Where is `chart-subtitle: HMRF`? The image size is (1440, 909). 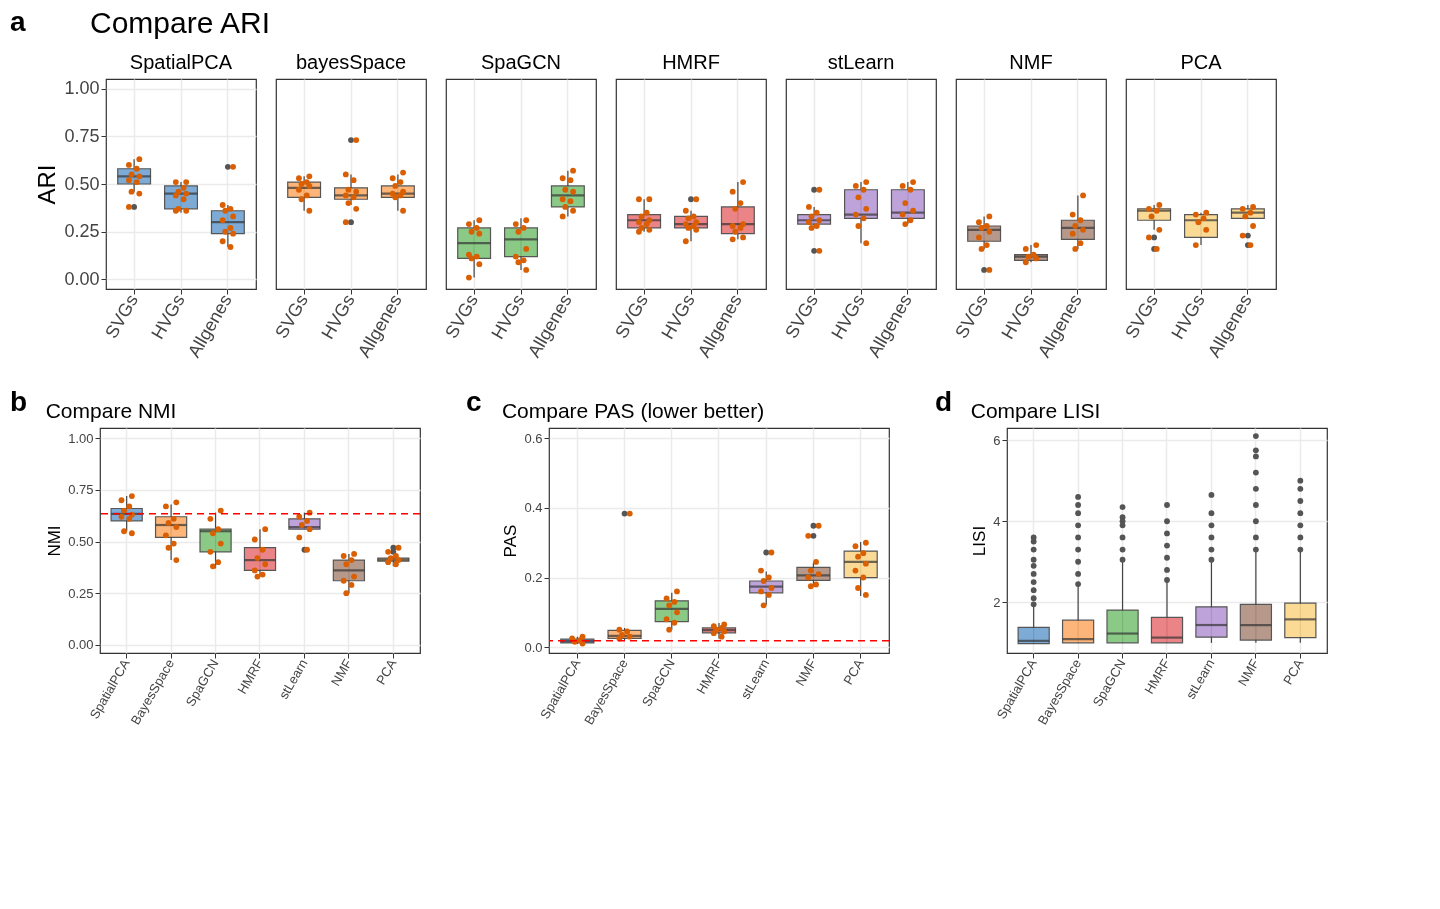
chart-subtitle: HMRF is located at coordinates (691, 62).